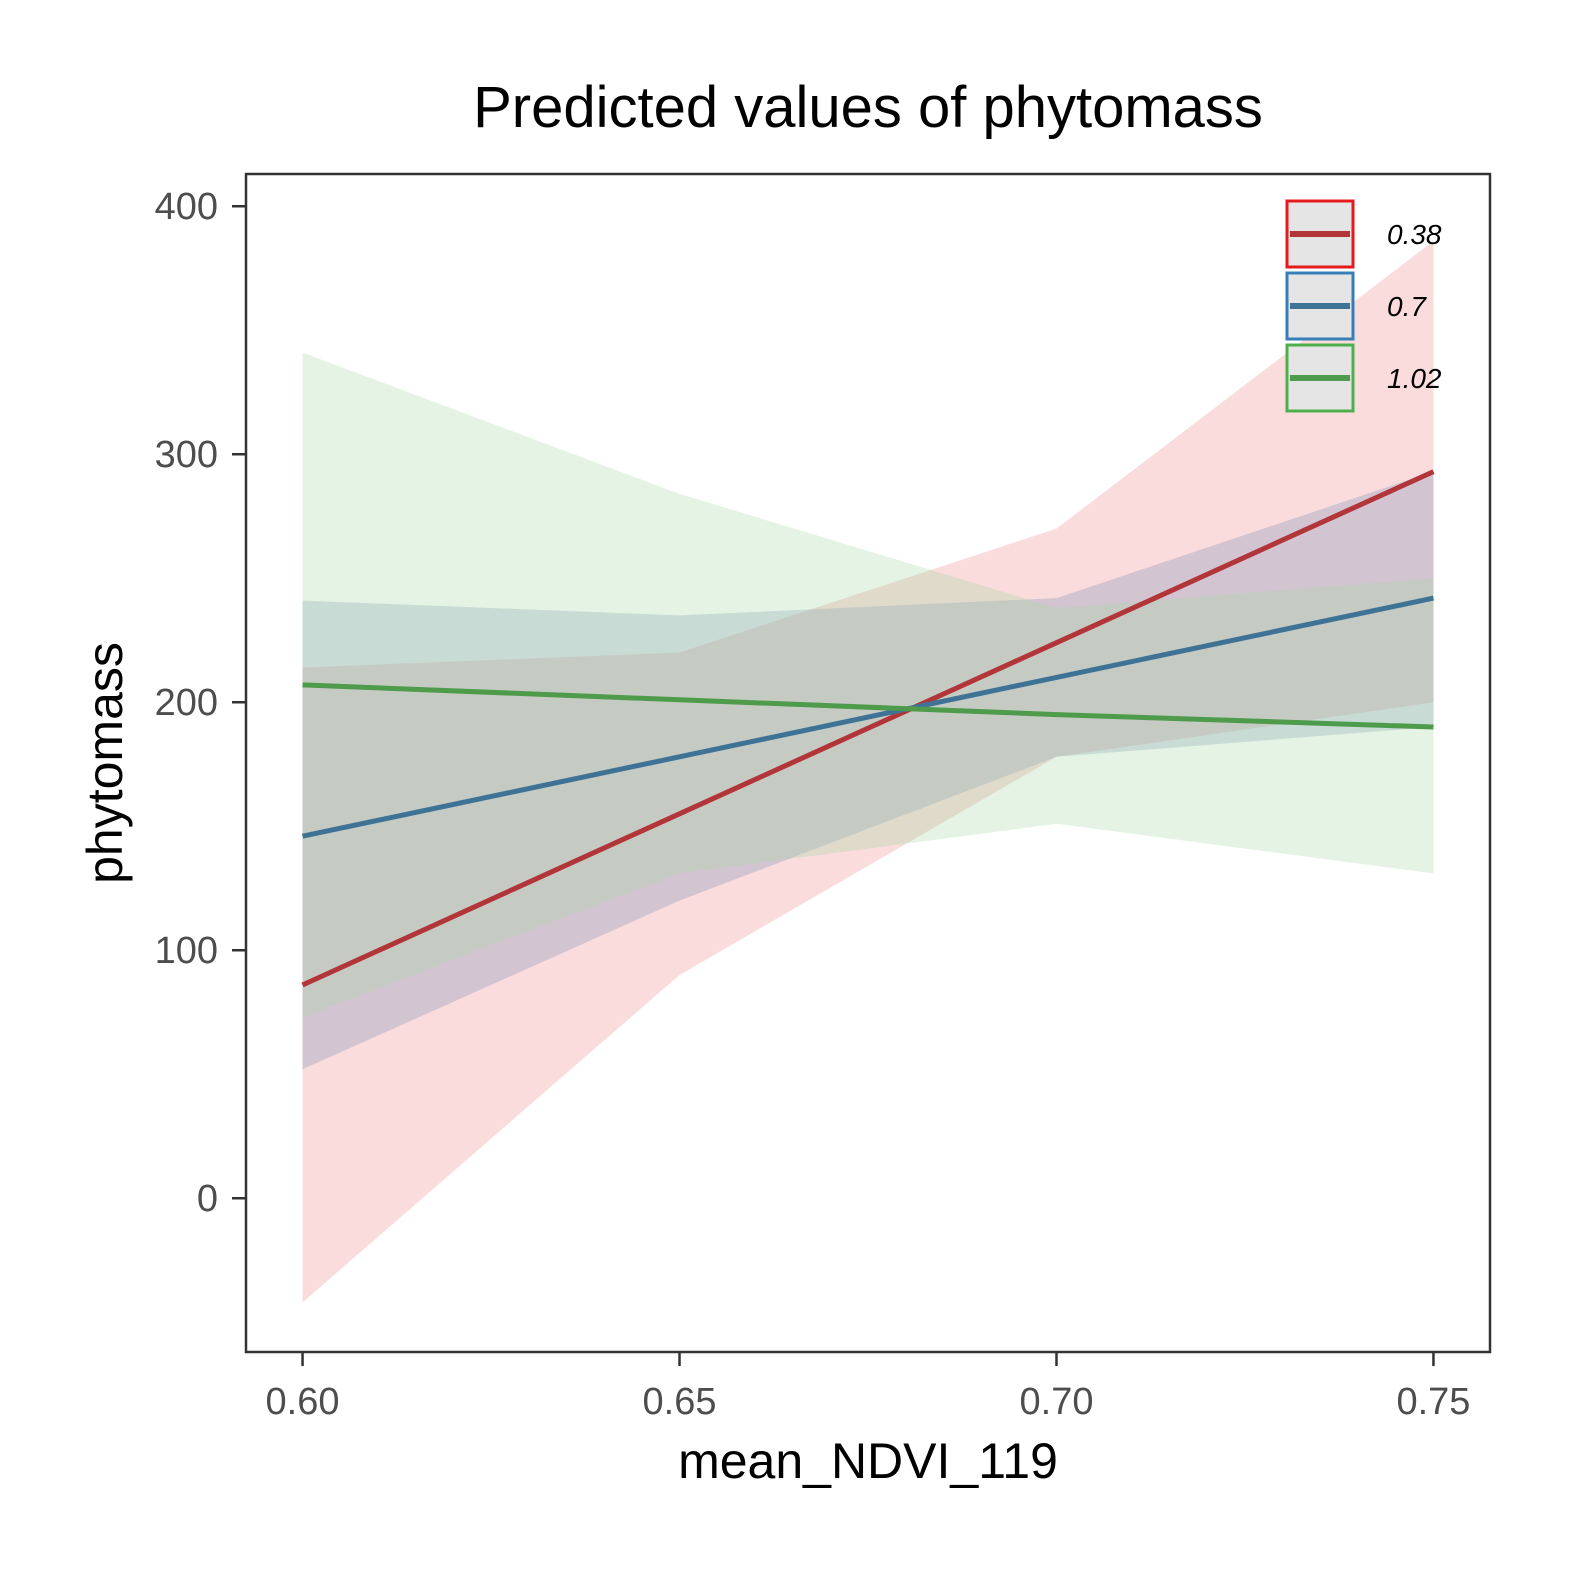 The height and width of the screenshot is (1574, 1574). Describe the element at coordinates (1363, 306) in the screenshot. I see `legend: 0.38 0.7 1.02` at that location.